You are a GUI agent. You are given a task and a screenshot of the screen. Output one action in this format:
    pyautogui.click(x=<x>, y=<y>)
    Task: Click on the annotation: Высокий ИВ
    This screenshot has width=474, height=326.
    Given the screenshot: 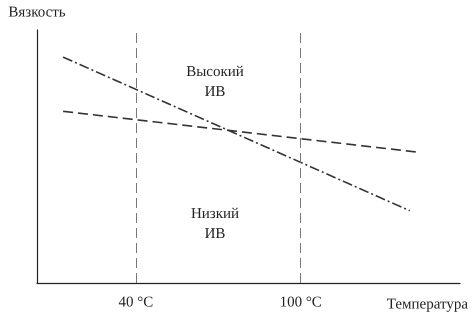 What is the action you would take?
    pyautogui.click(x=215, y=82)
    